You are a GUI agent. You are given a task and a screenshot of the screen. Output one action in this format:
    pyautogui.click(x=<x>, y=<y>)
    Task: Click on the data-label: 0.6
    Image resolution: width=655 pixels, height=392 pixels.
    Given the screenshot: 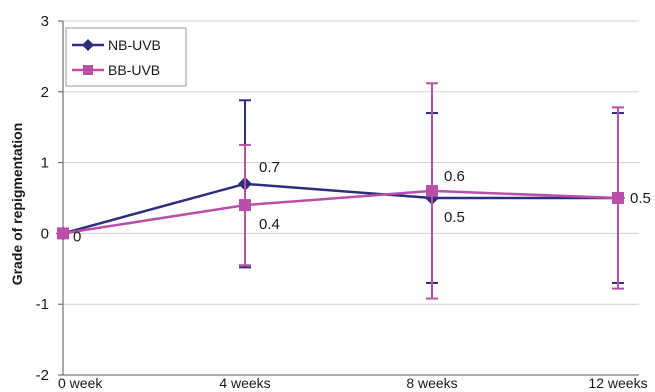 What is the action you would take?
    pyautogui.click(x=454, y=176)
    